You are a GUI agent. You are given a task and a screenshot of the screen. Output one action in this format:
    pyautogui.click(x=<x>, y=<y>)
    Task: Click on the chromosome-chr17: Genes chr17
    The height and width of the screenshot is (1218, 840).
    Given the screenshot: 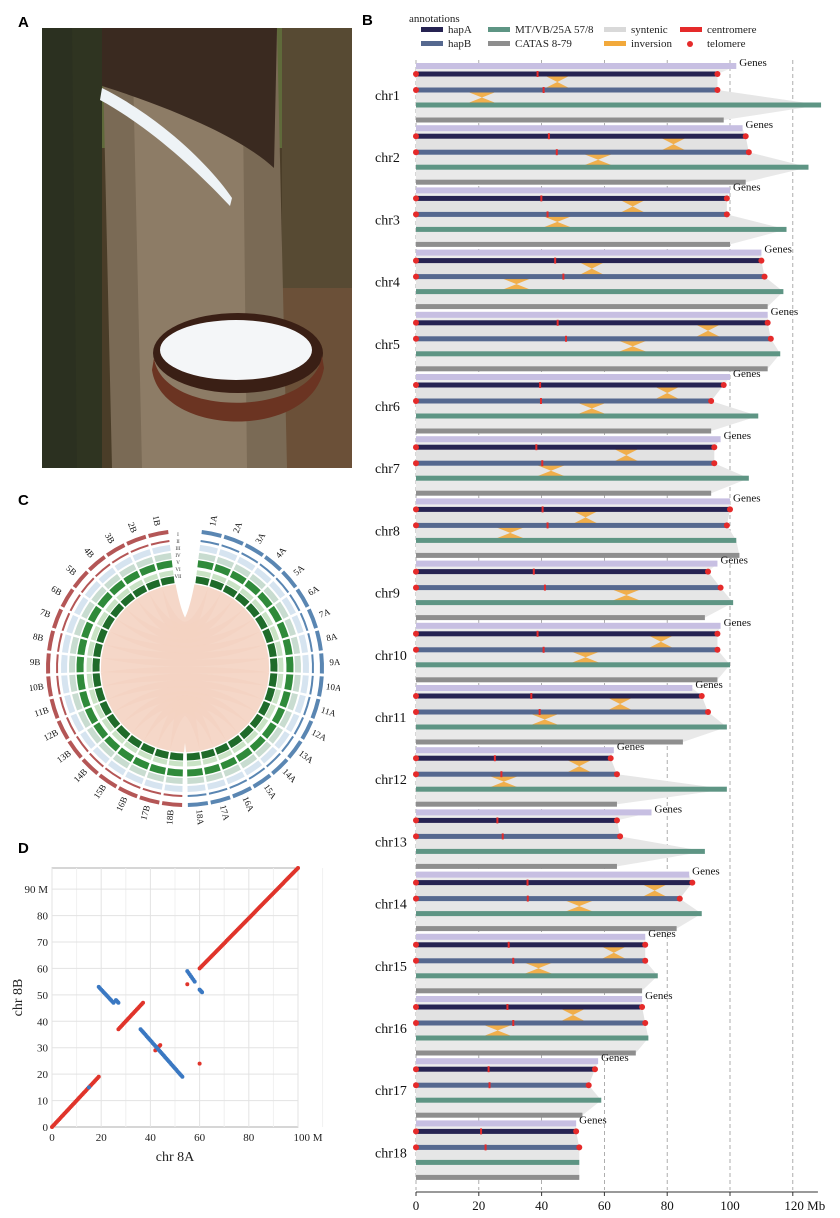 What is the action you would take?
    pyautogui.click(x=502, y=1085)
    